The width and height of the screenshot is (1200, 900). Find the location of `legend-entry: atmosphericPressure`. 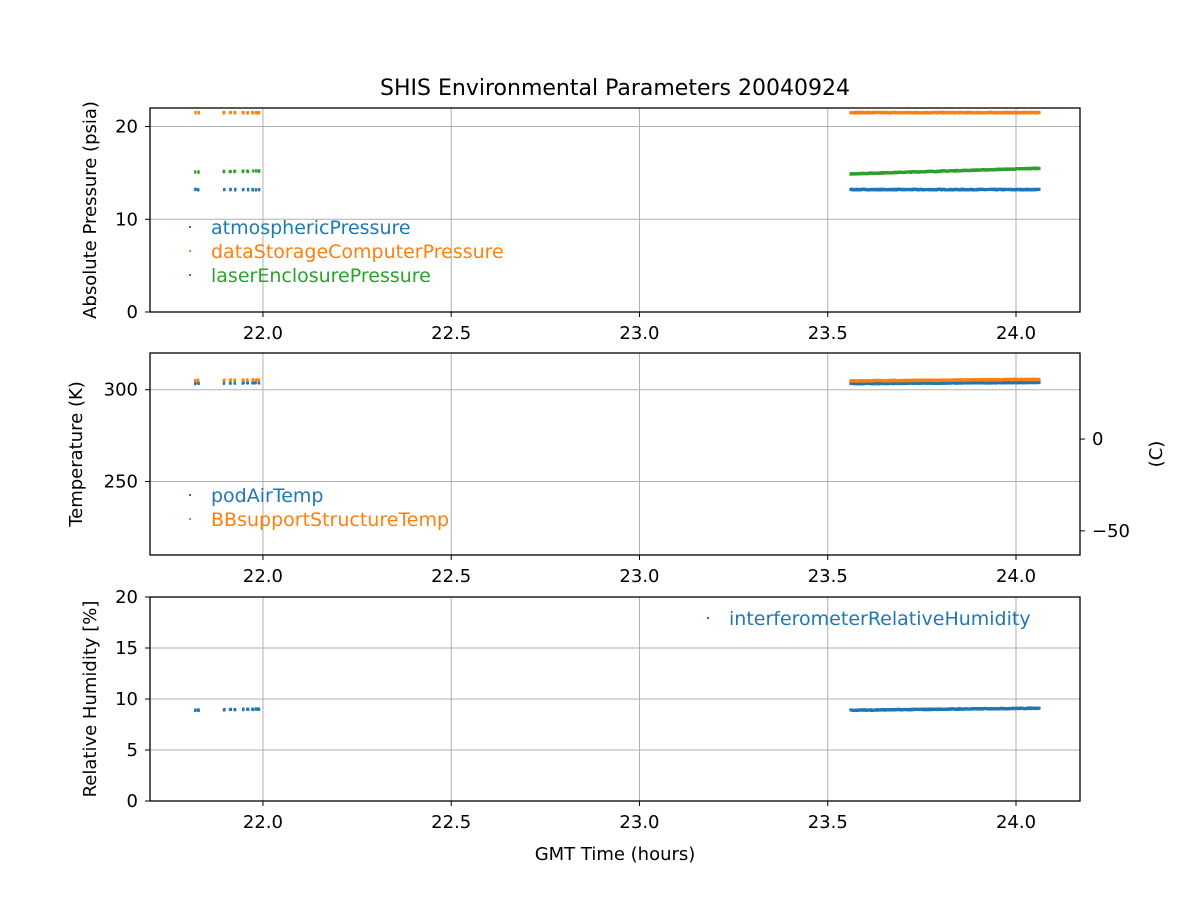

legend-entry: atmosphericPressure is located at coordinates (311, 228).